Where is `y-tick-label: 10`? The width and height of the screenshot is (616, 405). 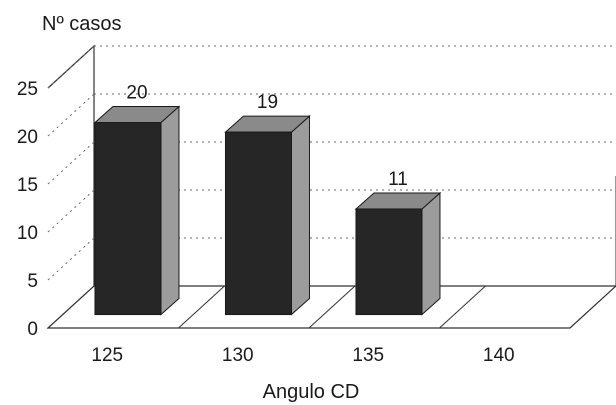
y-tick-label: 10 is located at coordinates (27, 233).